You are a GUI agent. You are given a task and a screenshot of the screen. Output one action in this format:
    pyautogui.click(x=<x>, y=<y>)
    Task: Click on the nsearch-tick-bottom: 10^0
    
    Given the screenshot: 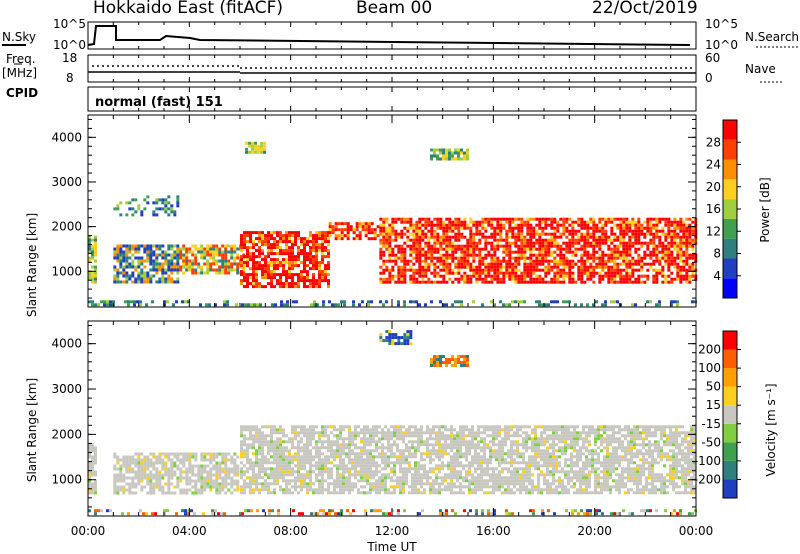 What is the action you would take?
    pyautogui.click(x=721, y=45)
    